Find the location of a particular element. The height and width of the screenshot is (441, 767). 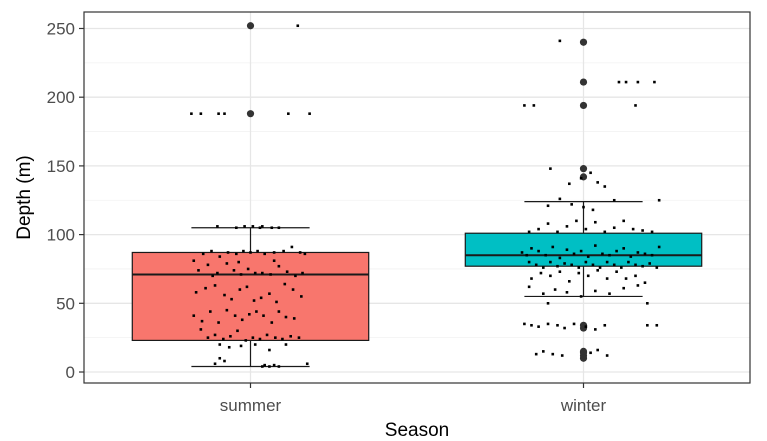

y-tick-label: 50 is located at coordinates (65, 303).